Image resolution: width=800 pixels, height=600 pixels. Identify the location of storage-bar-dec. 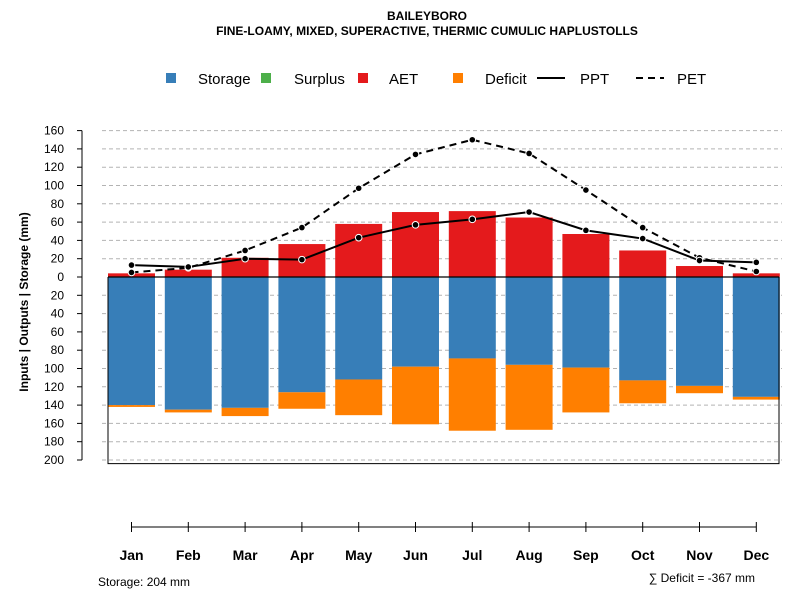
(756, 337).